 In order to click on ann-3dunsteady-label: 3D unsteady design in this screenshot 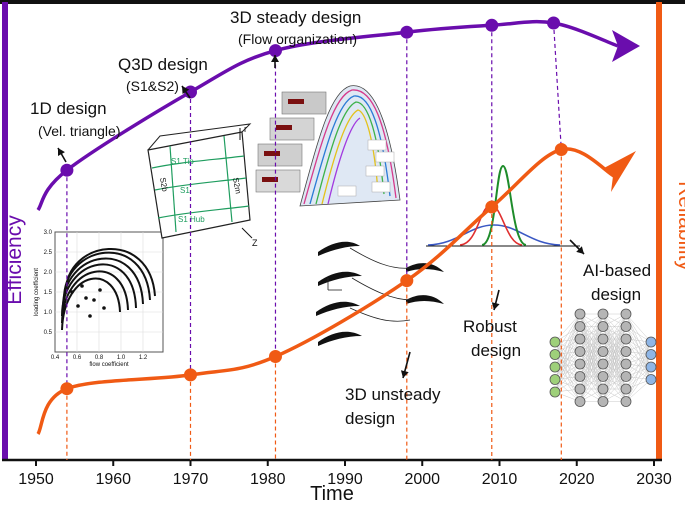, I will do `click(393, 406)`.